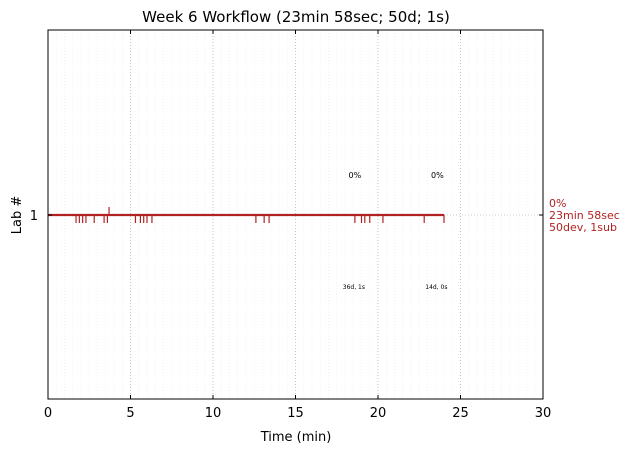 This screenshot has width=630, height=453. I want to click on right-annotation-line: 50dev, 1sub, so click(583, 227).